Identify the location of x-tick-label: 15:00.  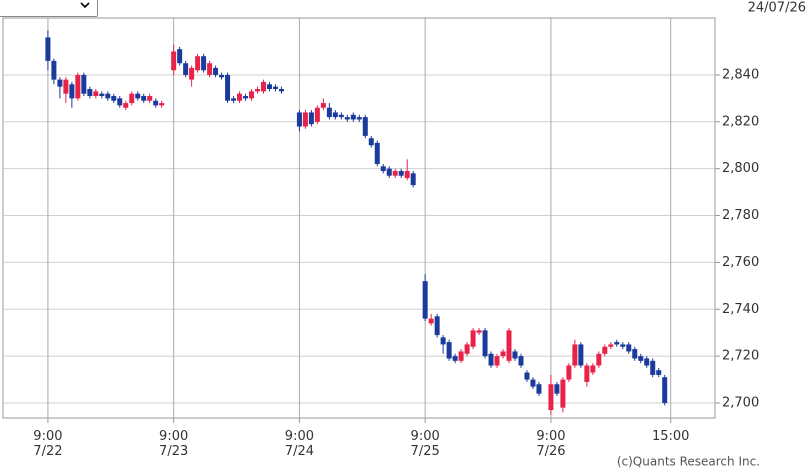
(670, 436).